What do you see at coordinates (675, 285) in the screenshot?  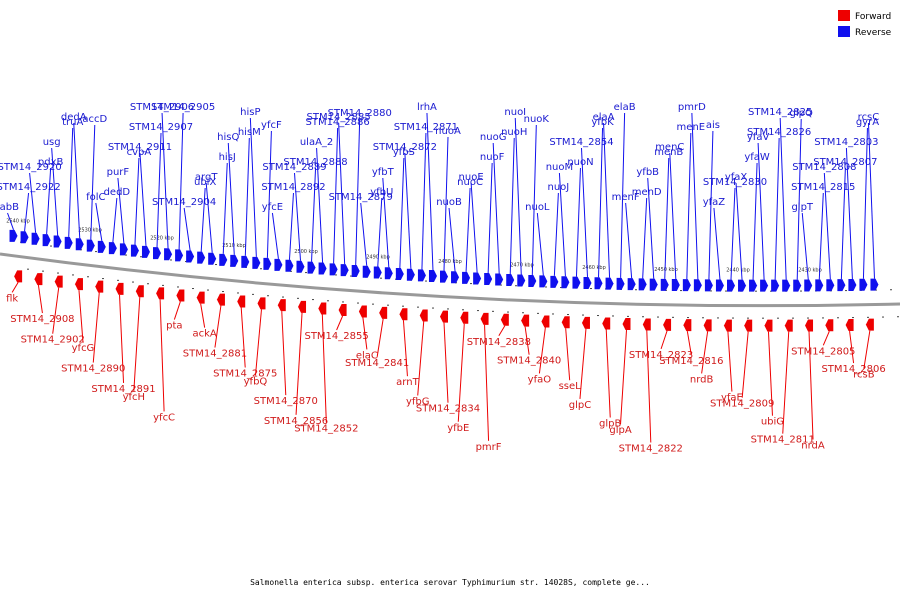 I see `reverse-gene-menC` at bounding box center [675, 285].